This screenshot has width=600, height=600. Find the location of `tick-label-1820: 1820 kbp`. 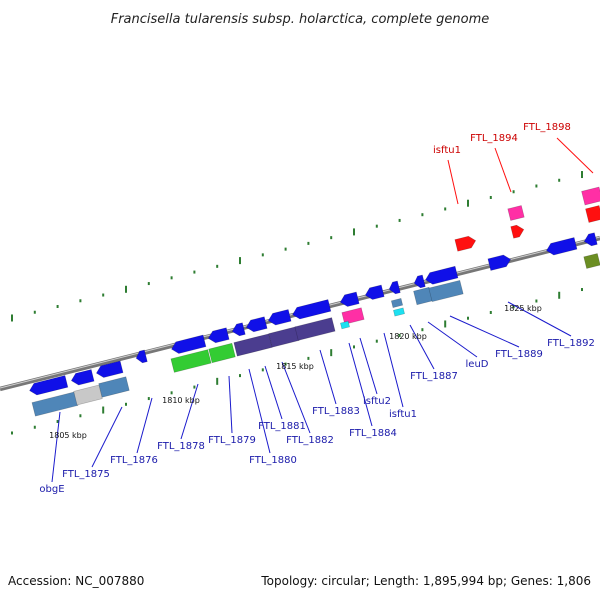

tick-label-1820: 1820 kbp is located at coordinates (408, 336).